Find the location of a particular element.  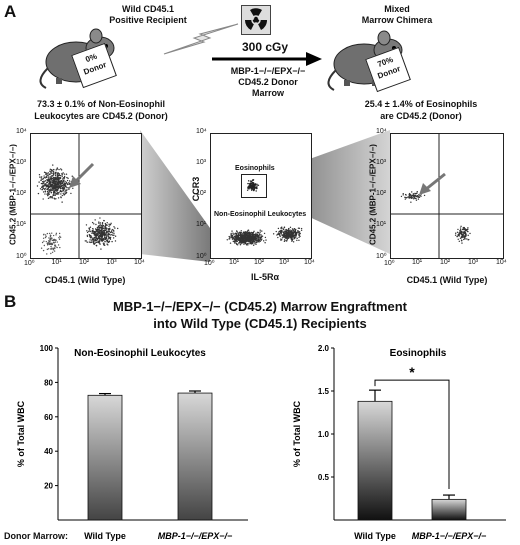

middle-plot-ytick: 10¹ is located at coordinates (201, 224).